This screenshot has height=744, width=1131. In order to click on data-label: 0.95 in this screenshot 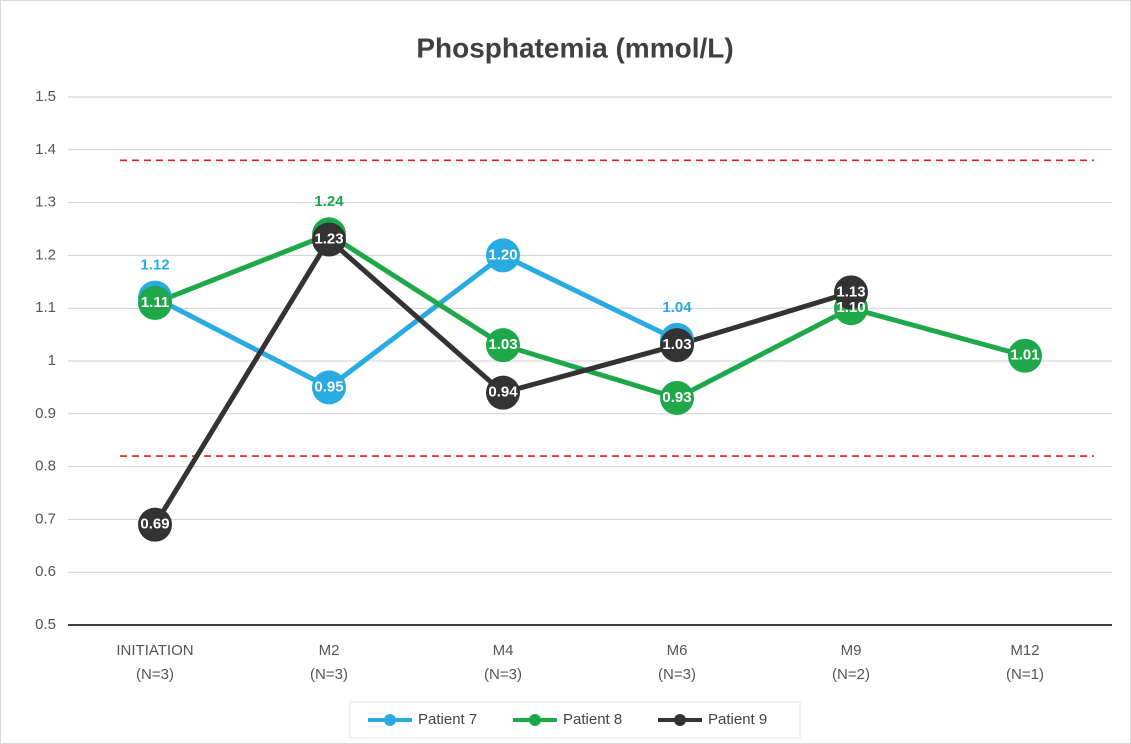, I will do `click(328, 386)`.